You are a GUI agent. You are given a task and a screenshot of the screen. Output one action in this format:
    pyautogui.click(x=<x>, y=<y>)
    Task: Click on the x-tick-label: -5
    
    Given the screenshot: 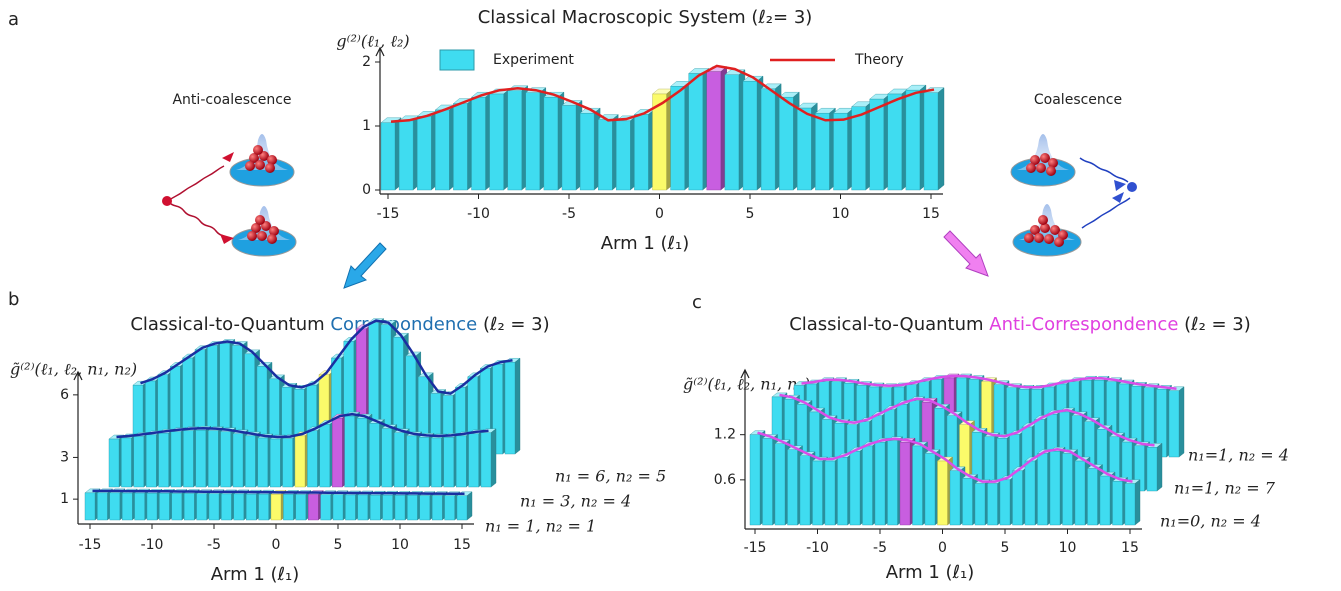 What is the action you would take?
    pyautogui.click(x=880, y=548)
    